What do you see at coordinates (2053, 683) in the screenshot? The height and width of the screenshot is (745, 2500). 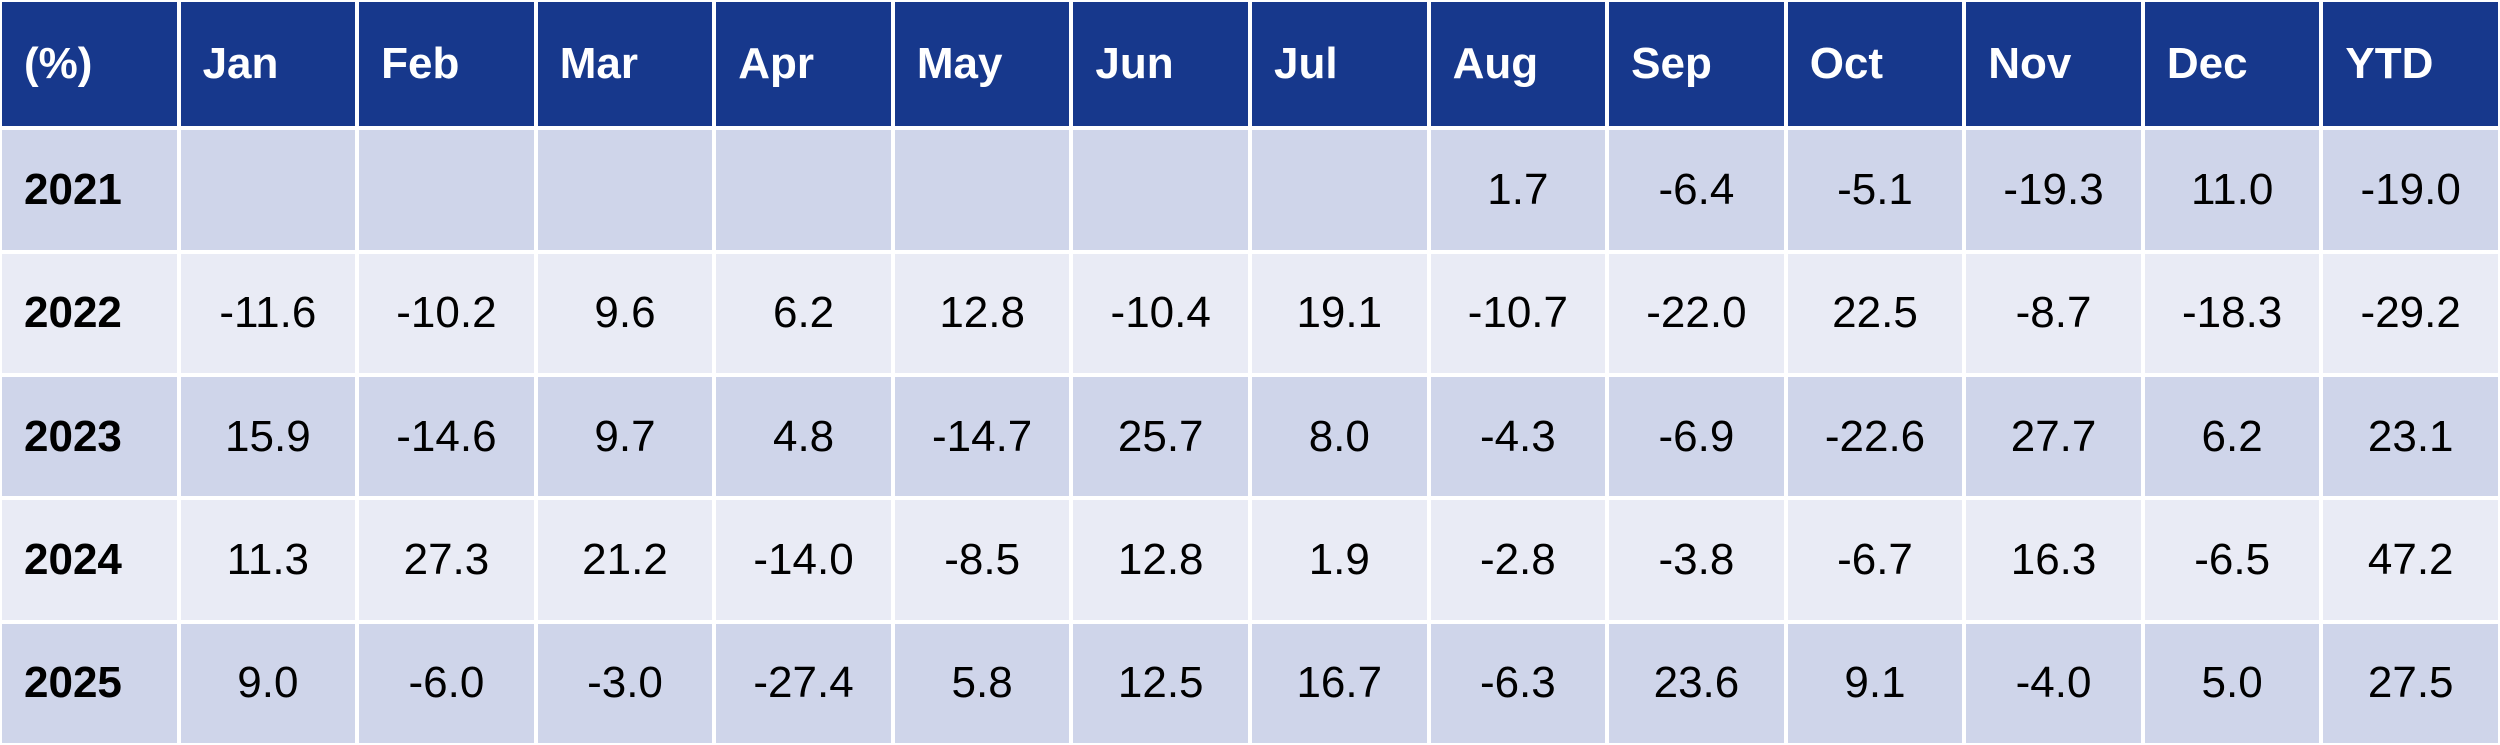 I see `value-cell: -4.0` at bounding box center [2053, 683].